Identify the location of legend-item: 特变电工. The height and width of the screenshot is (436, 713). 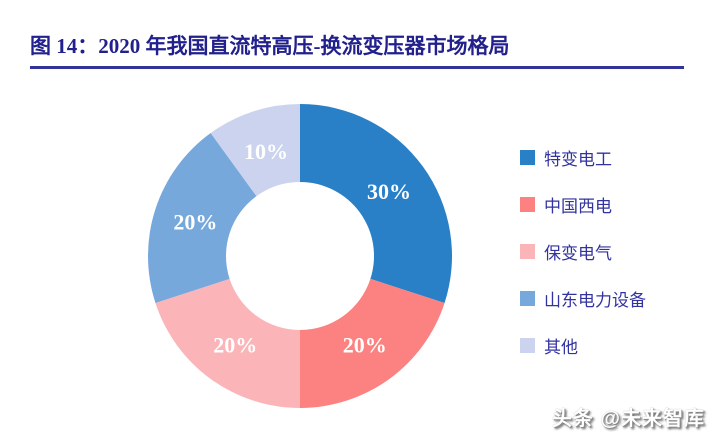
(583, 157).